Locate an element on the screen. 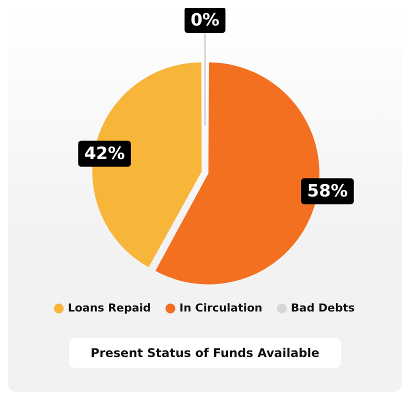 This screenshot has width=410, height=400. text: 0% is located at coordinates (205, 20).